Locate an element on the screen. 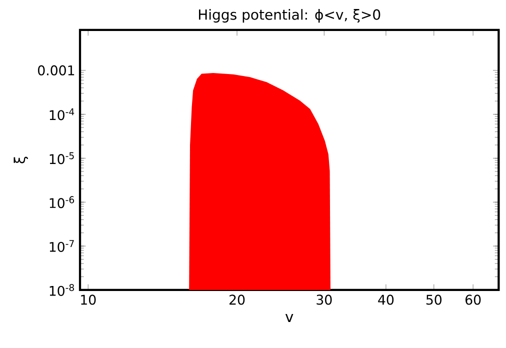 The image size is (506, 348). x-tick-label: 20 is located at coordinates (237, 299).